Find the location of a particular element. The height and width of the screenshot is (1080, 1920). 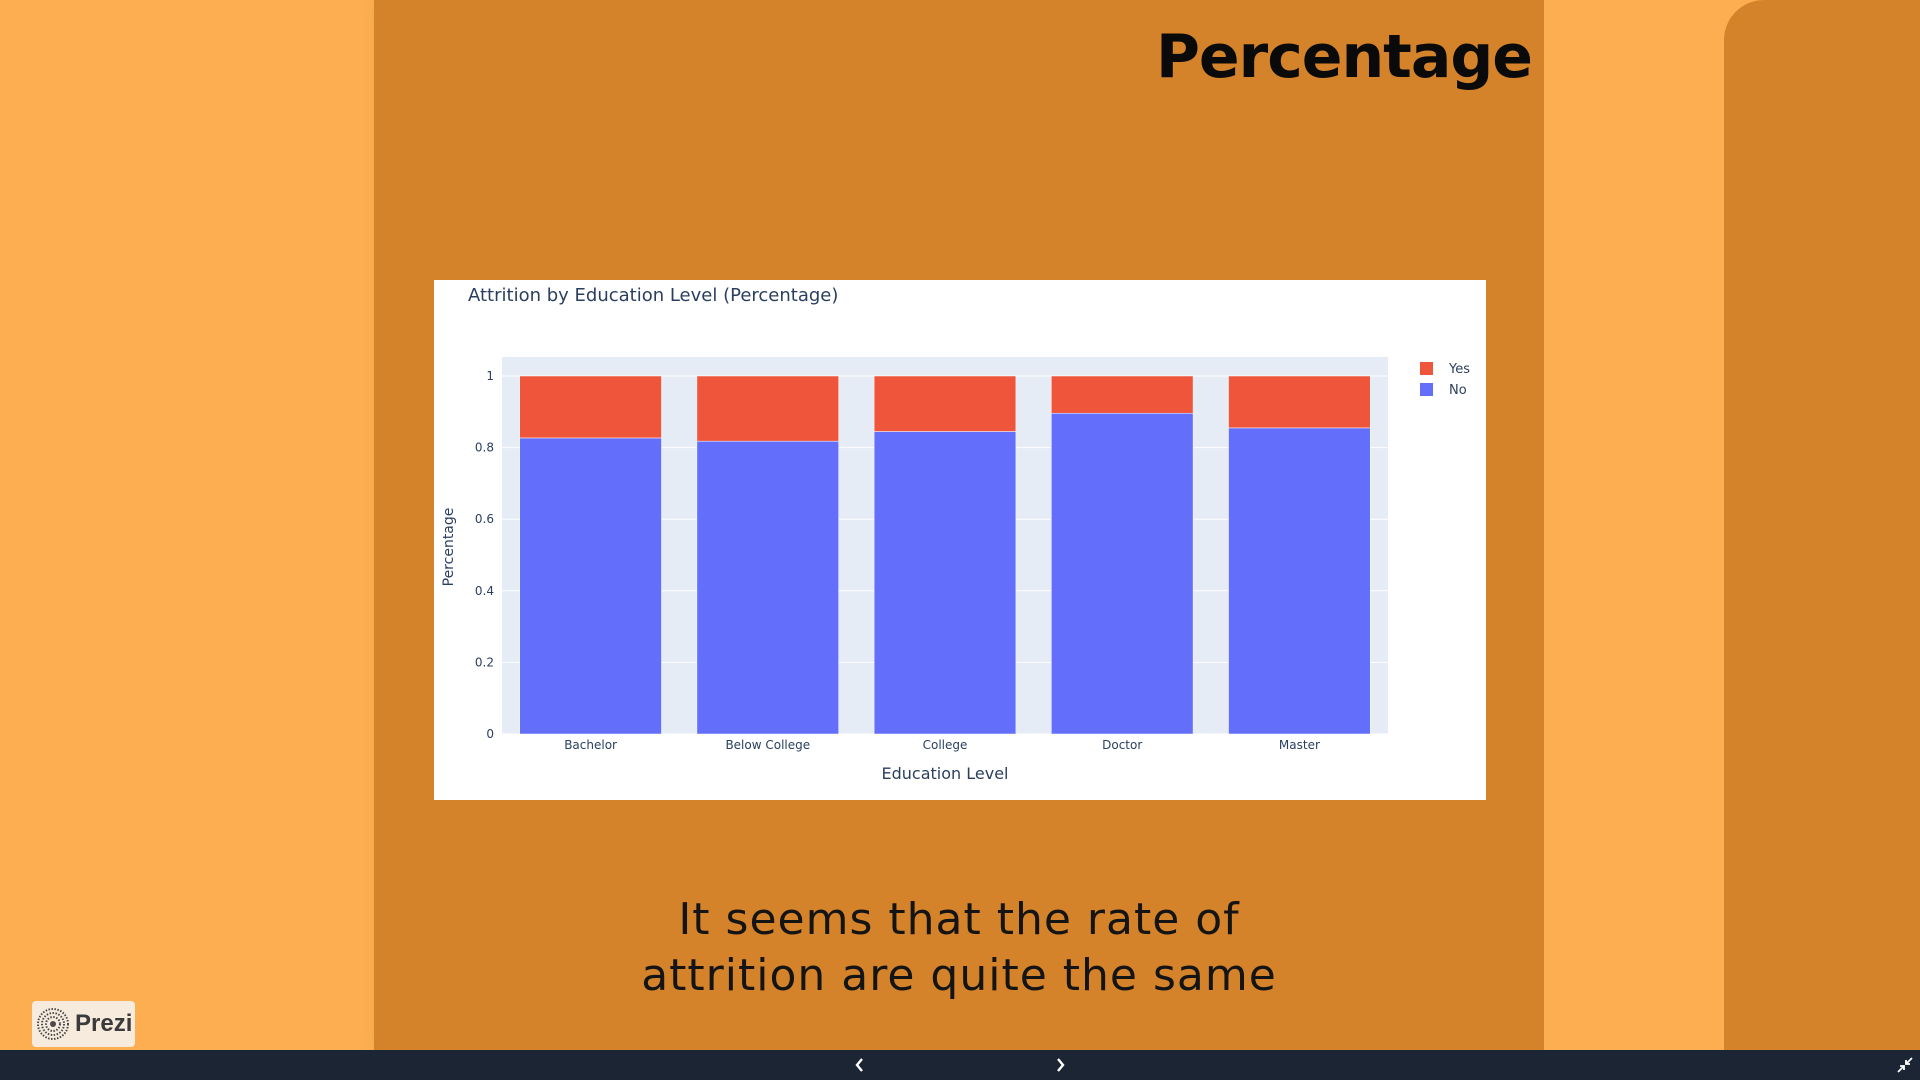

bar-no-master is located at coordinates (1299, 581).